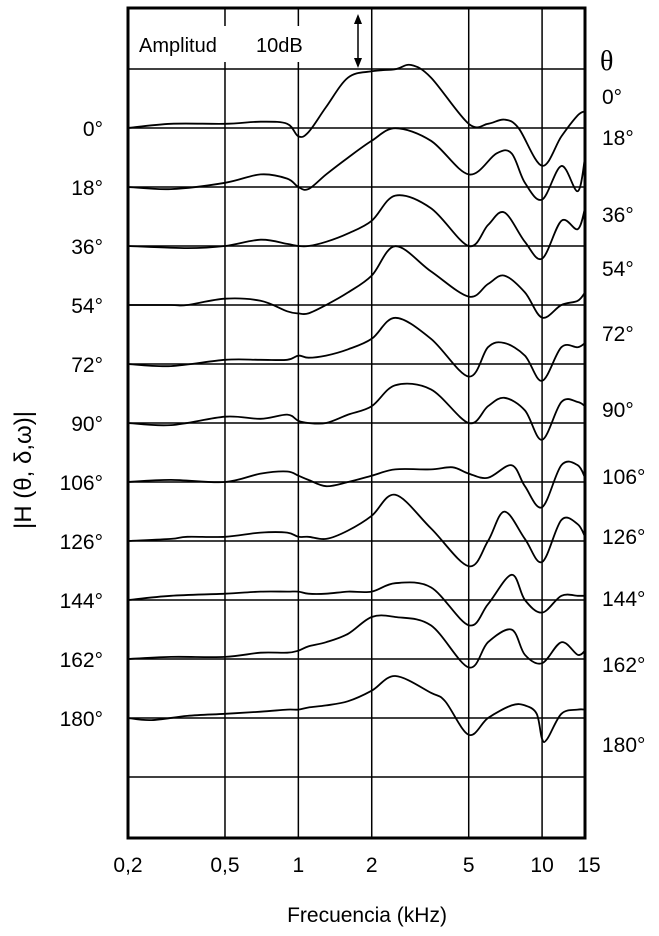  I want to click on amplitude-scale: Amplitud 10dB, so click(247, 41).